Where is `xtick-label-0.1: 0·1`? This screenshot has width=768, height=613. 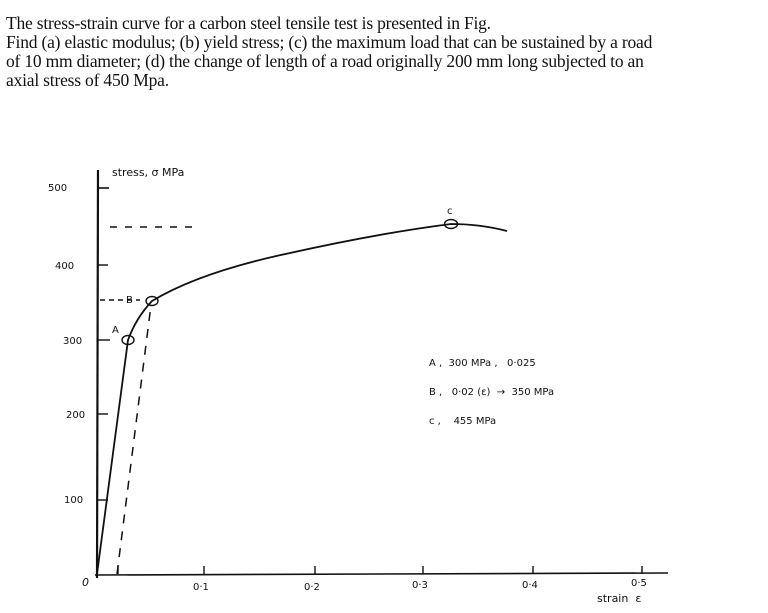
xtick-label-0.1: 0·1 is located at coordinates (201, 587).